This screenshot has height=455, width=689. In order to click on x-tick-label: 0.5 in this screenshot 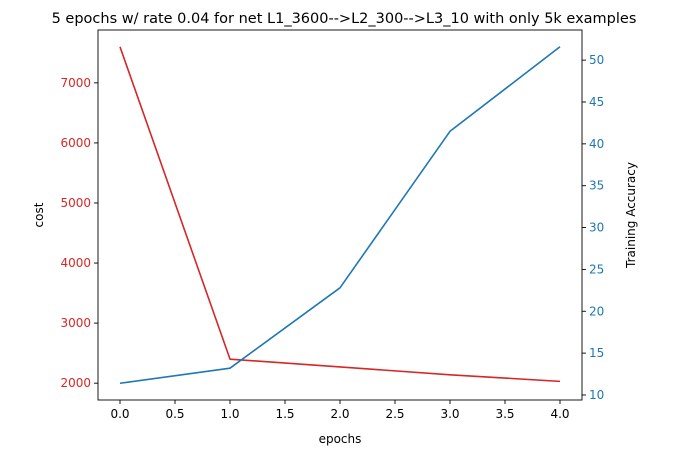, I will do `click(174, 414)`.